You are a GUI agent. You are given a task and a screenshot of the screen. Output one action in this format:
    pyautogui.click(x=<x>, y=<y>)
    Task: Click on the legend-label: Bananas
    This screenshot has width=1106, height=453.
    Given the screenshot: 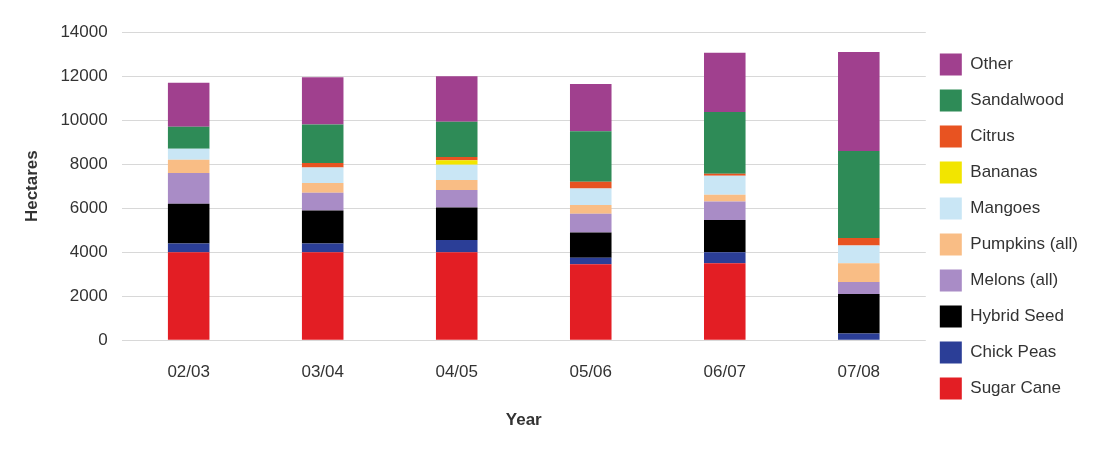 What is the action you would take?
    pyautogui.click(x=1004, y=172)
    